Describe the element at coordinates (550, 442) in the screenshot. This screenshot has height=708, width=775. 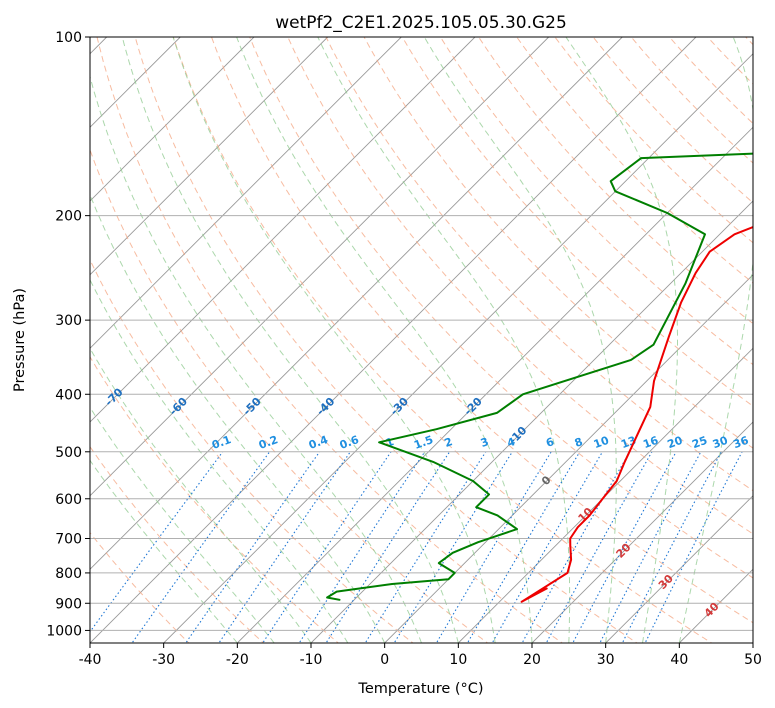
I see `mixing-ratio-label: 6` at that location.